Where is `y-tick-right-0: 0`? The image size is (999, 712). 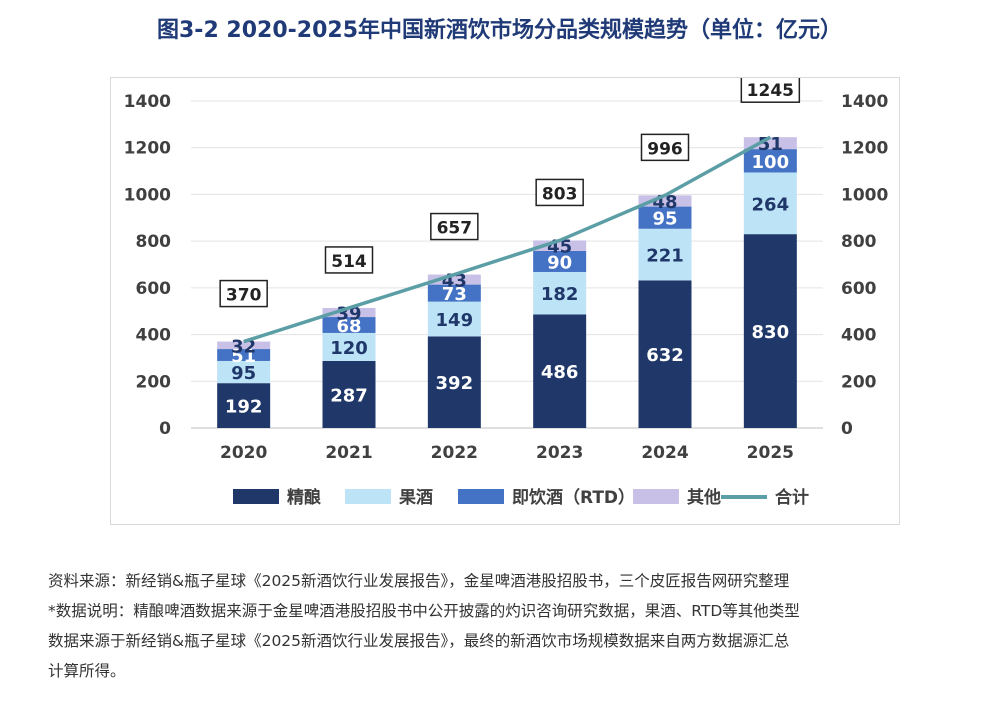
y-tick-right-0: 0 is located at coordinates (847, 429).